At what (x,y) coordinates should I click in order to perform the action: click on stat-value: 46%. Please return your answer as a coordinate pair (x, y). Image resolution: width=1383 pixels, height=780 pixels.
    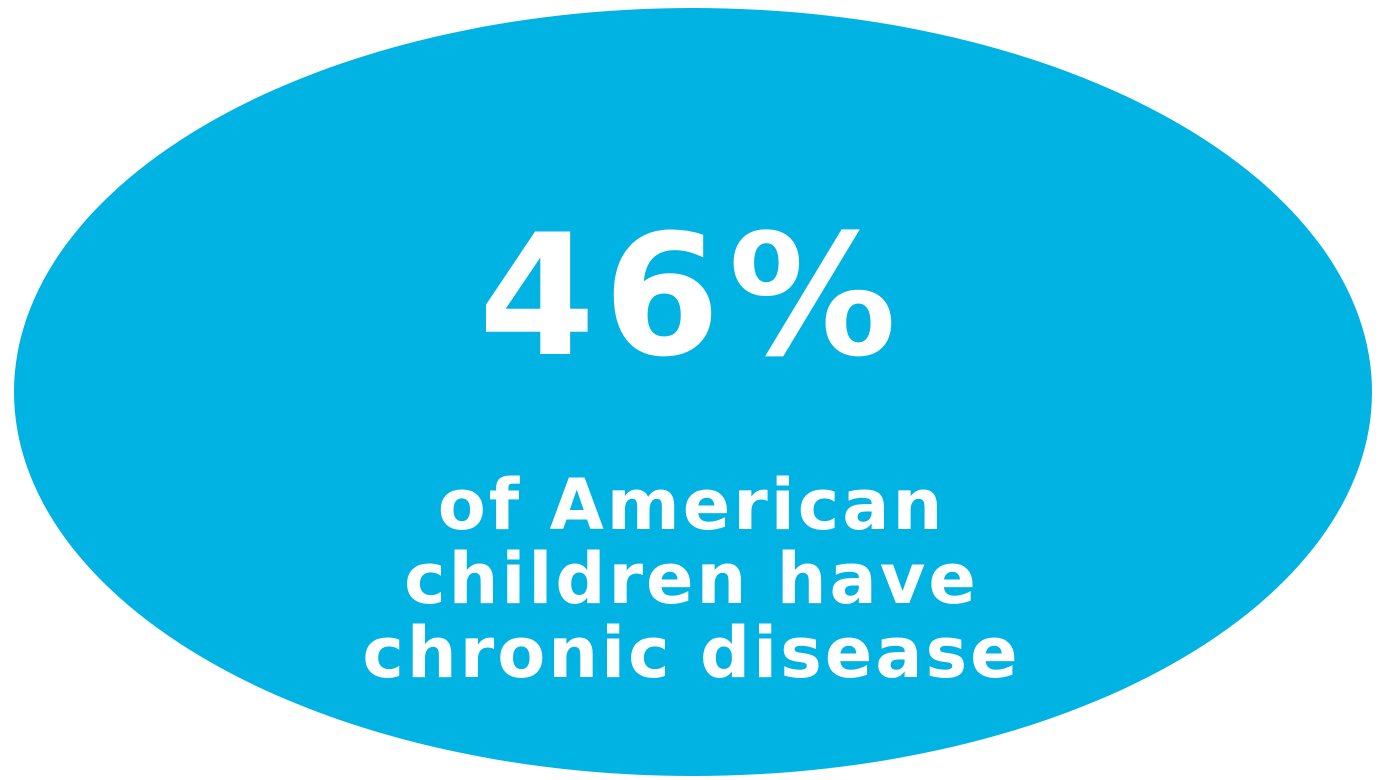
    Looking at the image, I should click on (691, 296).